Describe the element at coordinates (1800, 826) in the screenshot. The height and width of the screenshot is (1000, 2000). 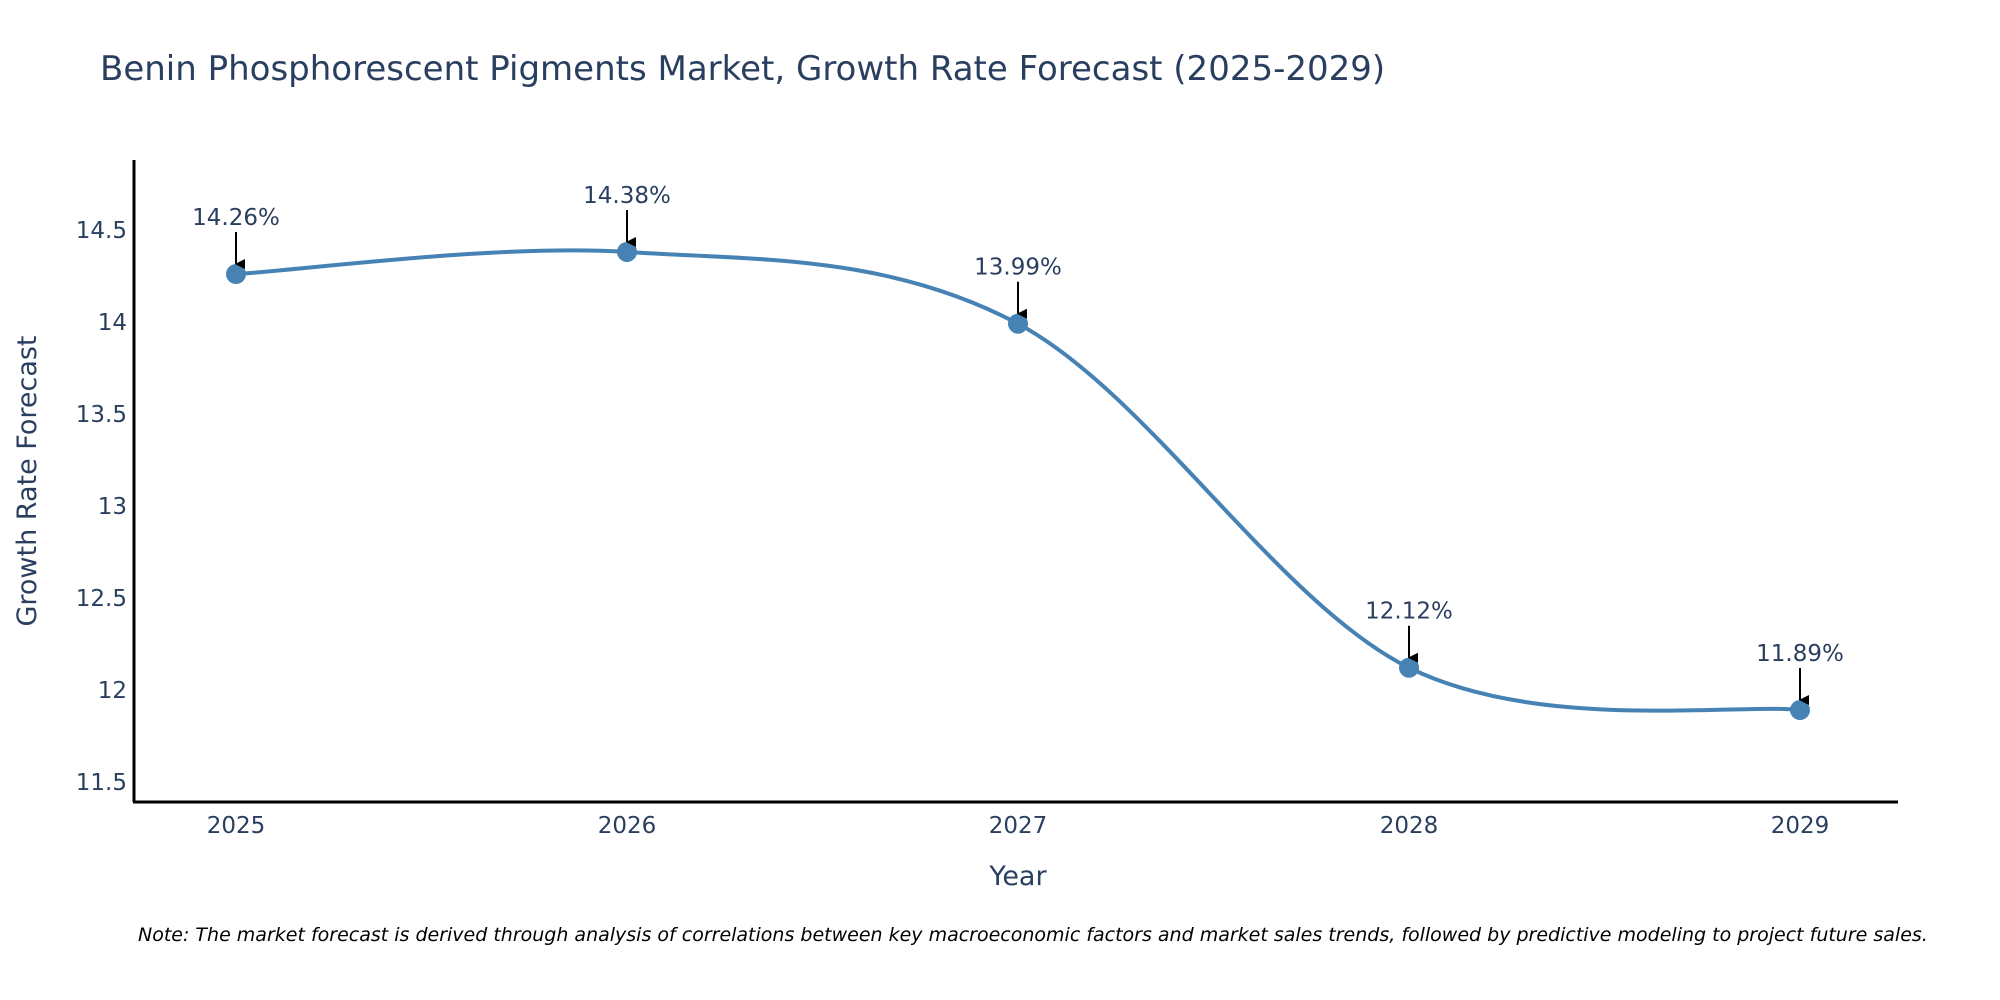
I see `x-tick-label: 2029` at that location.